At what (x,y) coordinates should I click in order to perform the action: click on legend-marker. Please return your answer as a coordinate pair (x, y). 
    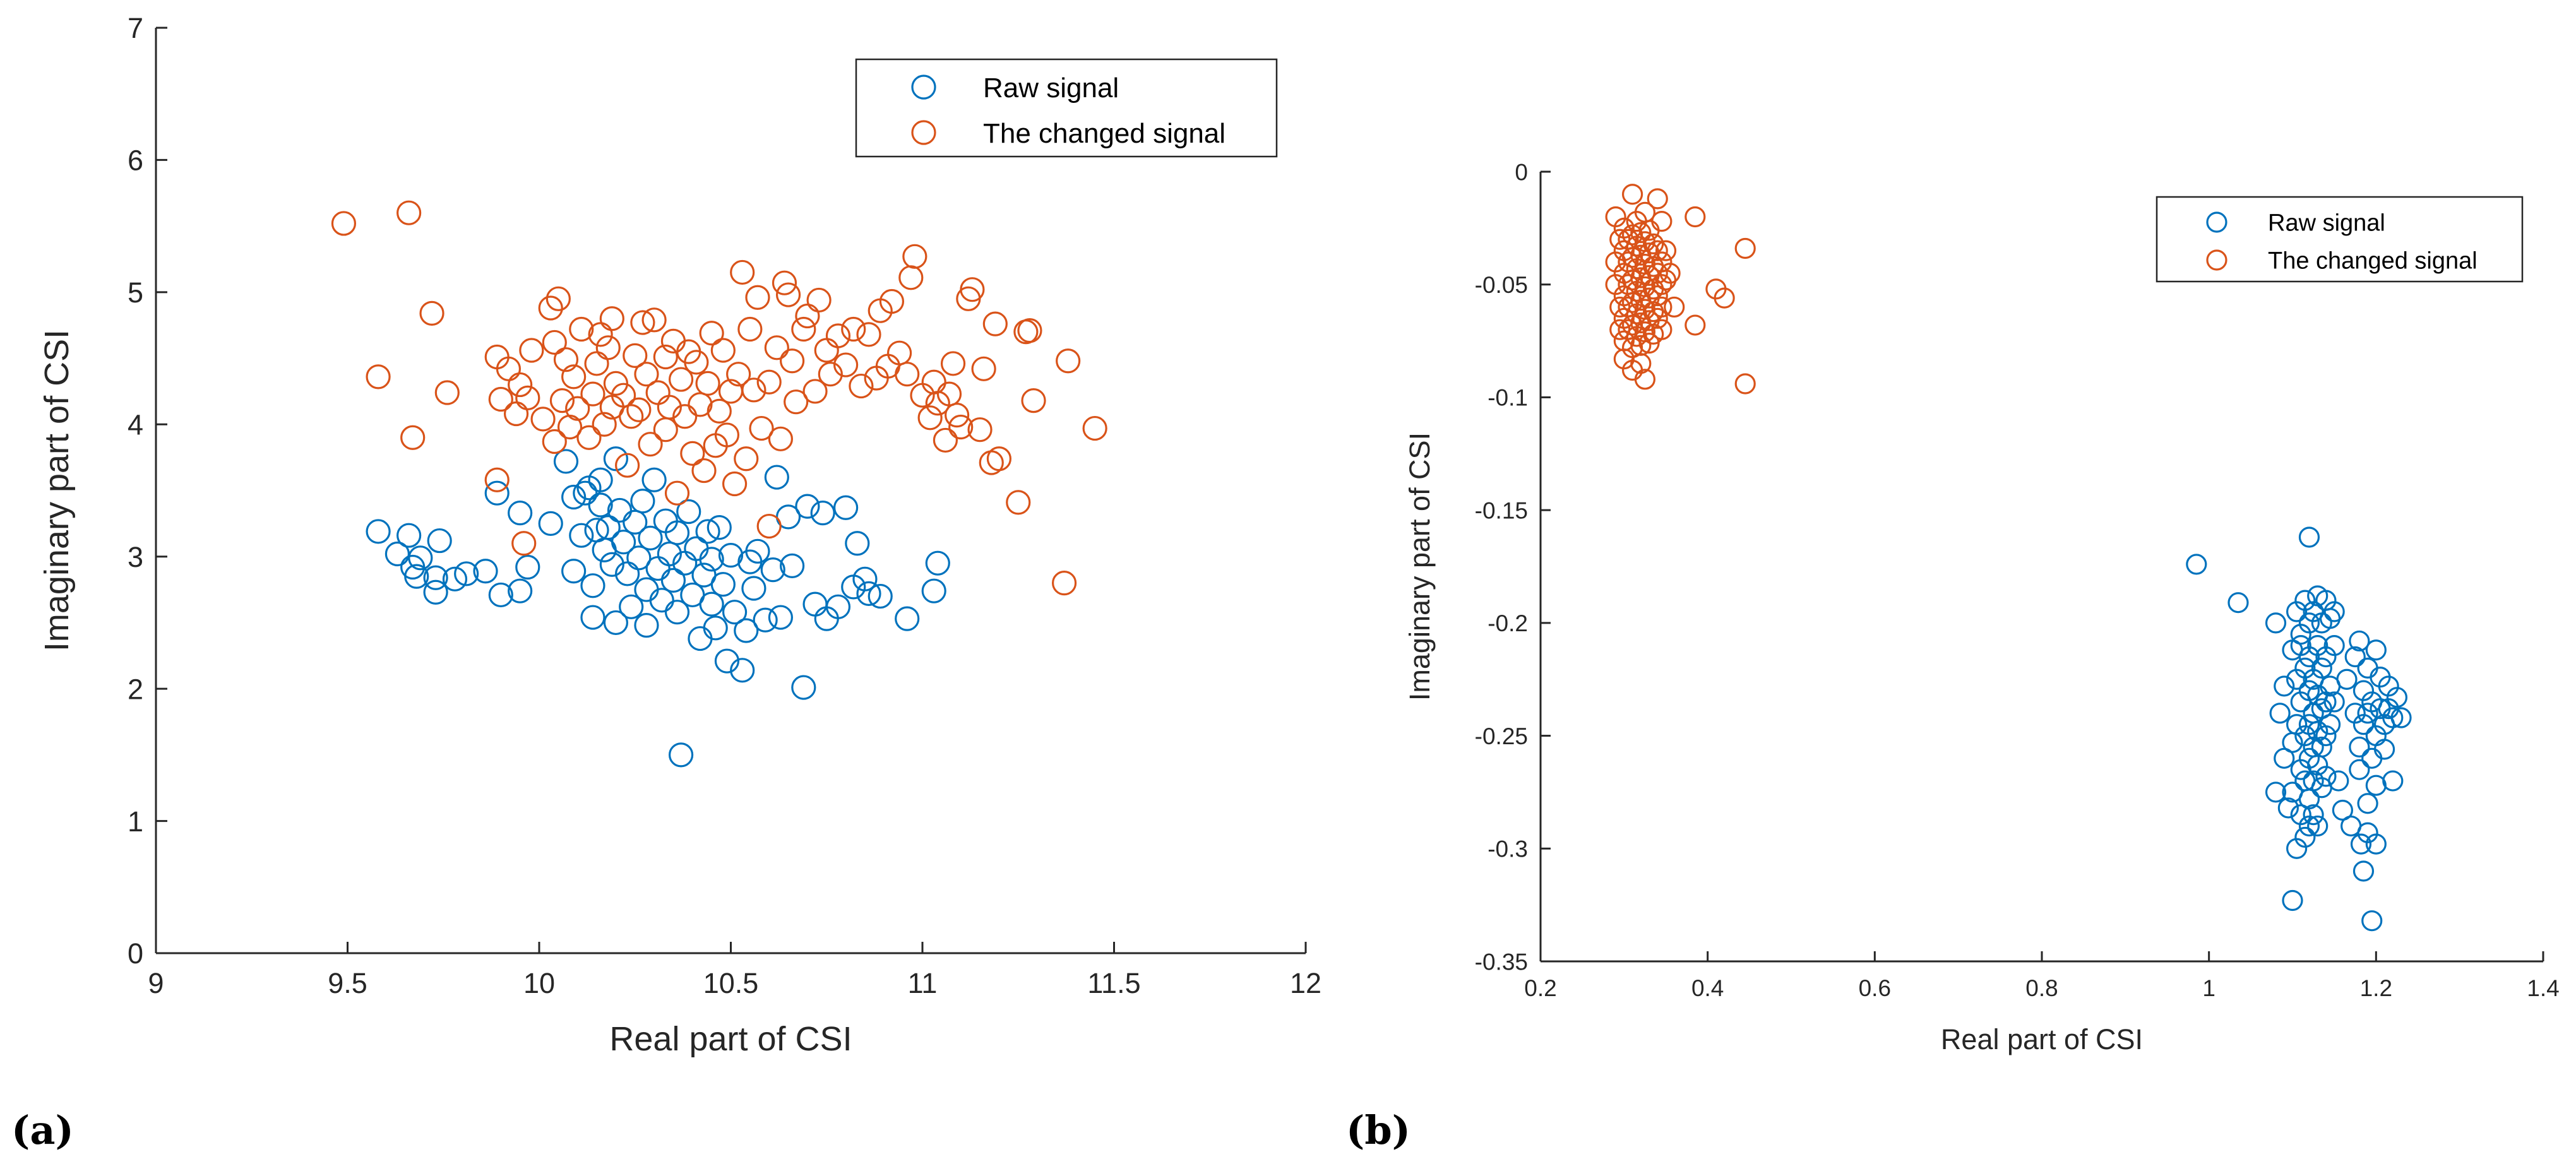
    Looking at the image, I should click on (2216, 260).